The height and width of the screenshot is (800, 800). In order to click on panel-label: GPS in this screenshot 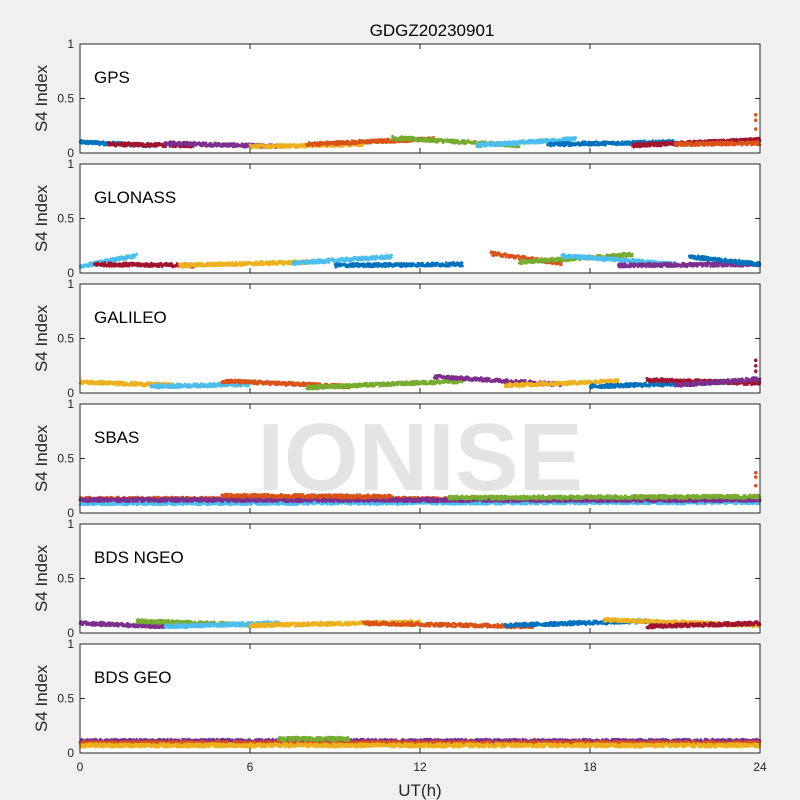, I will do `click(112, 77)`.